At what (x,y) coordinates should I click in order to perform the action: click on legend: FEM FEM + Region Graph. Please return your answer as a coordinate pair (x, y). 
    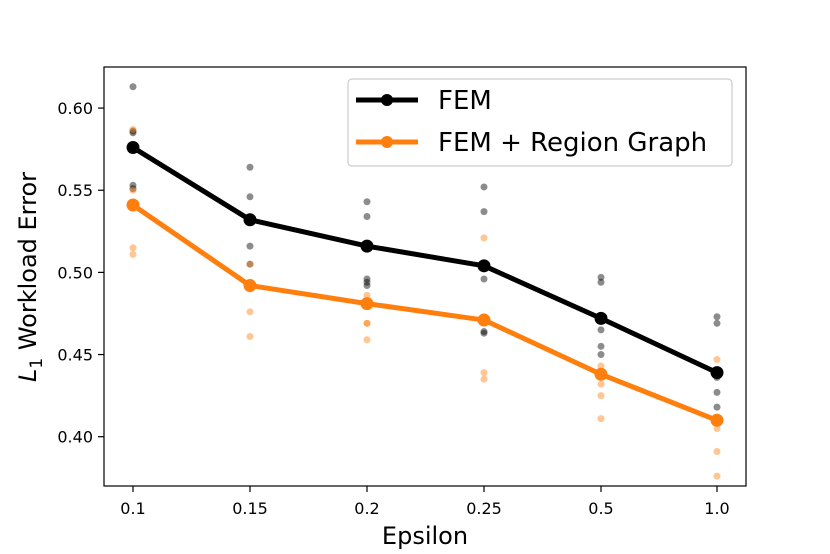
    Looking at the image, I should click on (540, 122).